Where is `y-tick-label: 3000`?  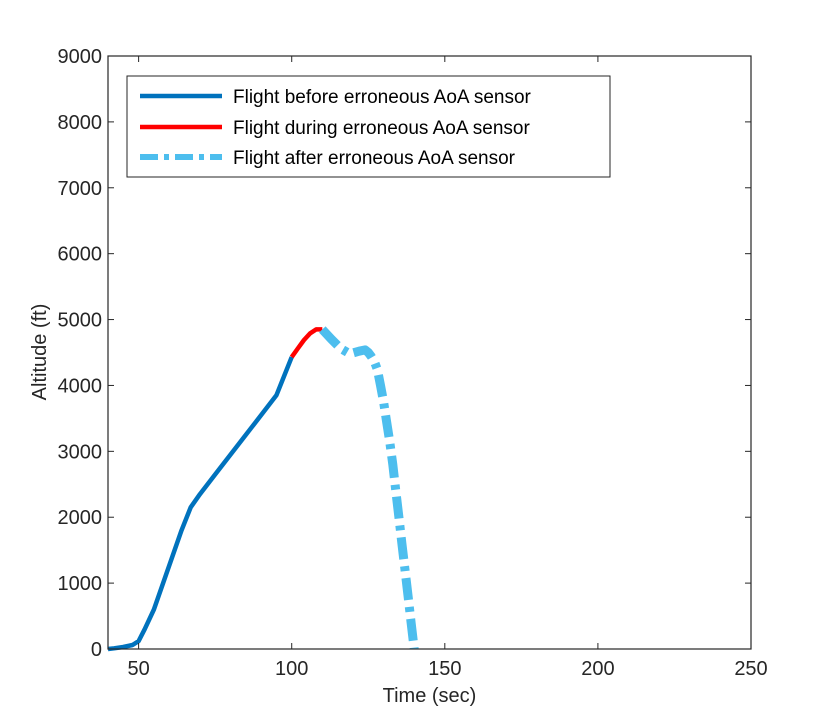 y-tick-label: 3000 is located at coordinates (80, 452).